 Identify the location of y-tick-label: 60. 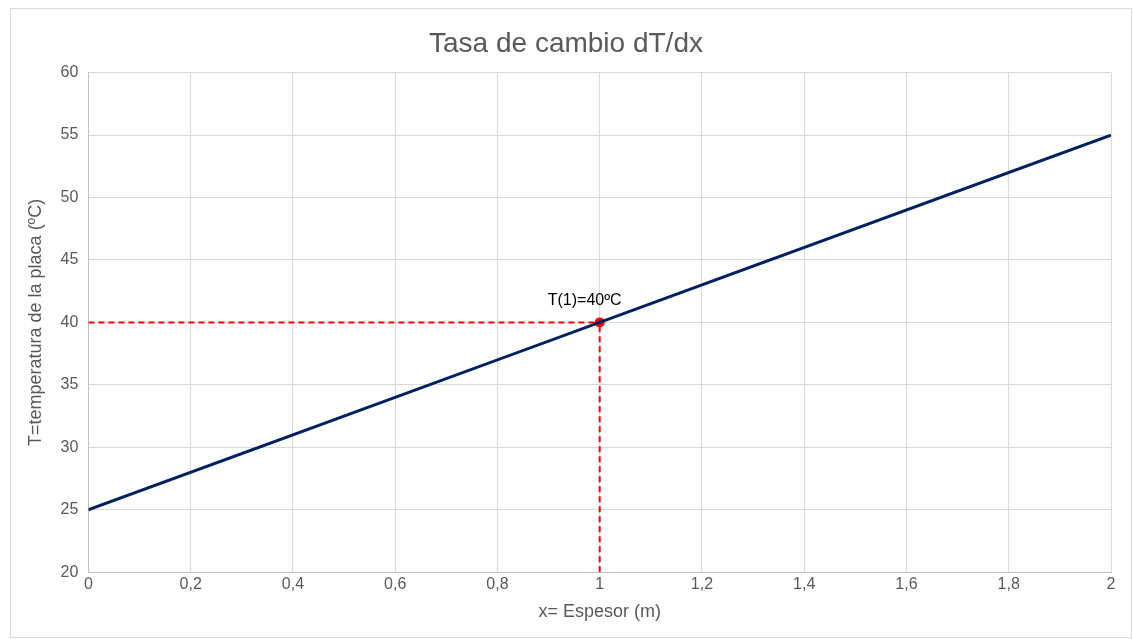
(69, 72).